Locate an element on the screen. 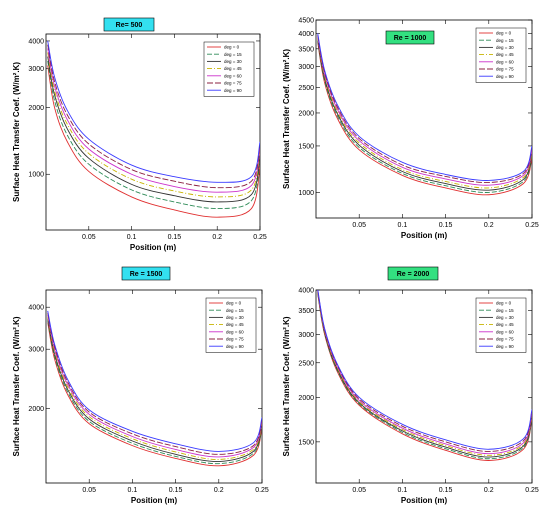  chart-title: Re = 1000 is located at coordinates (410, 38).